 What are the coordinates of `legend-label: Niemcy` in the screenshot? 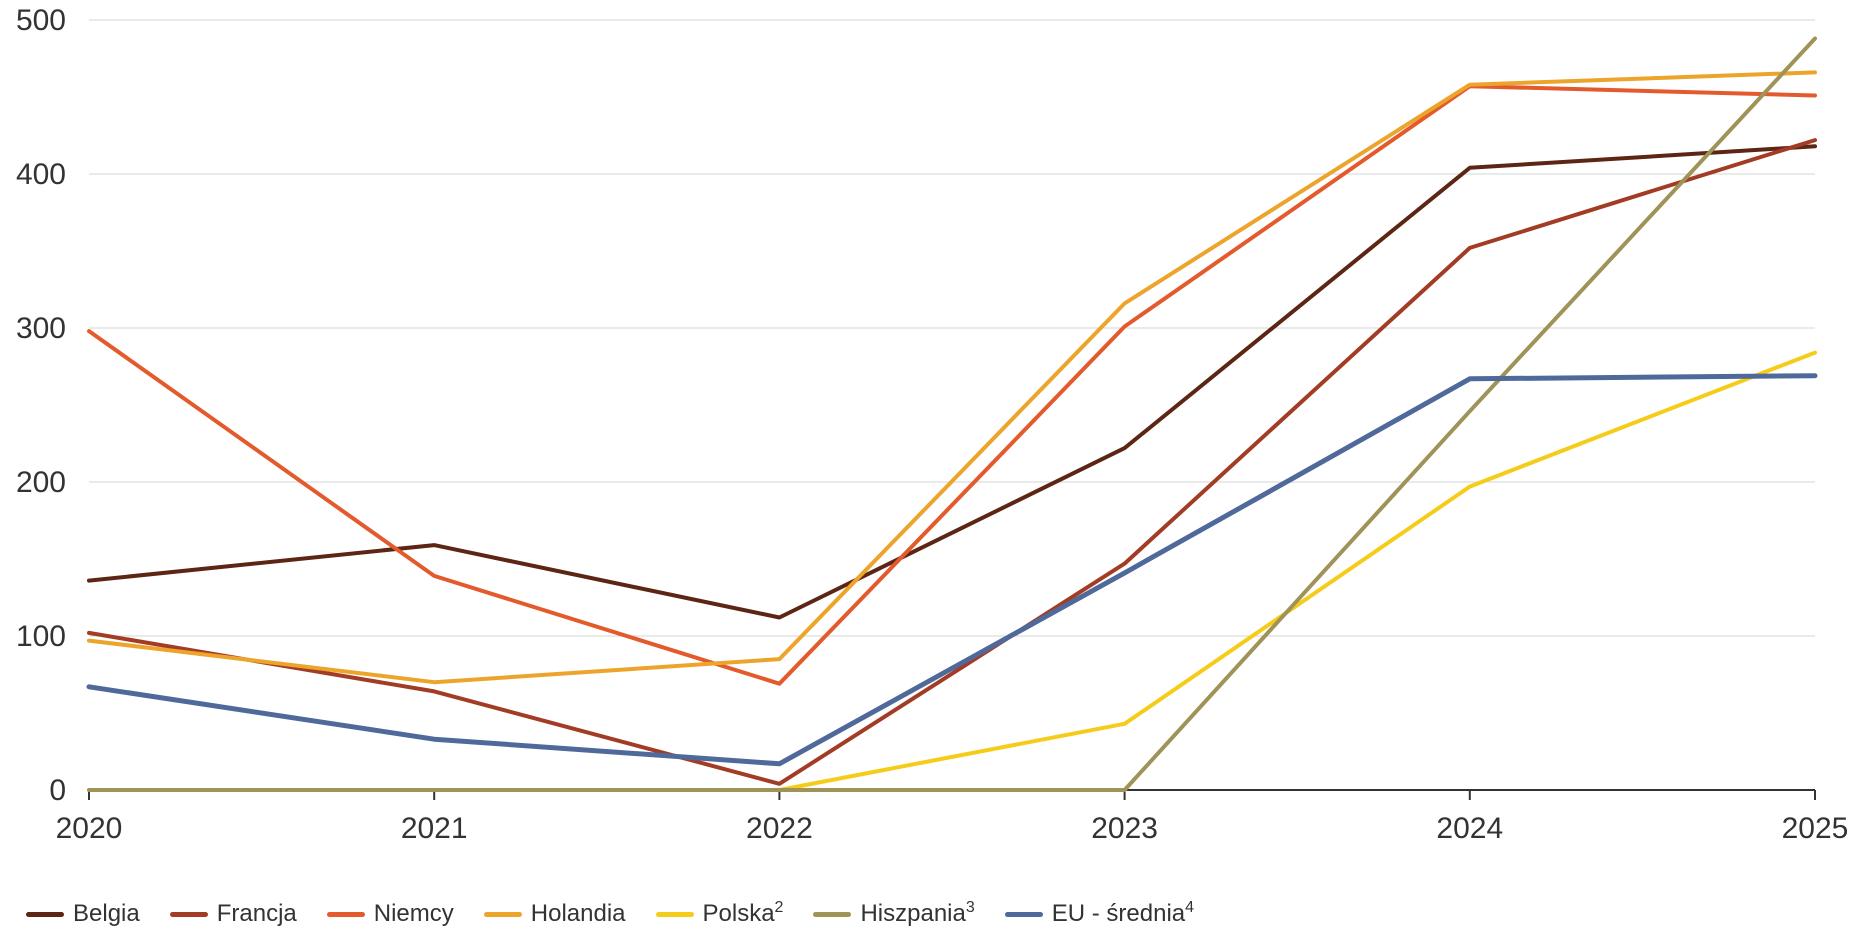 It's located at (414, 914).